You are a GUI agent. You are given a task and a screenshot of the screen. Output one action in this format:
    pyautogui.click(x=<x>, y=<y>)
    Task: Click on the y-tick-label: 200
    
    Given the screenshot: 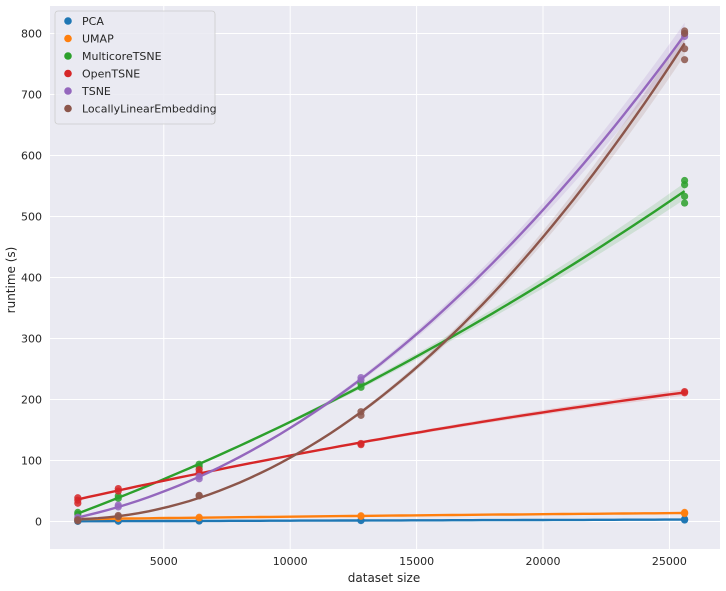 What is the action you would take?
    pyautogui.click(x=31, y=400)
    